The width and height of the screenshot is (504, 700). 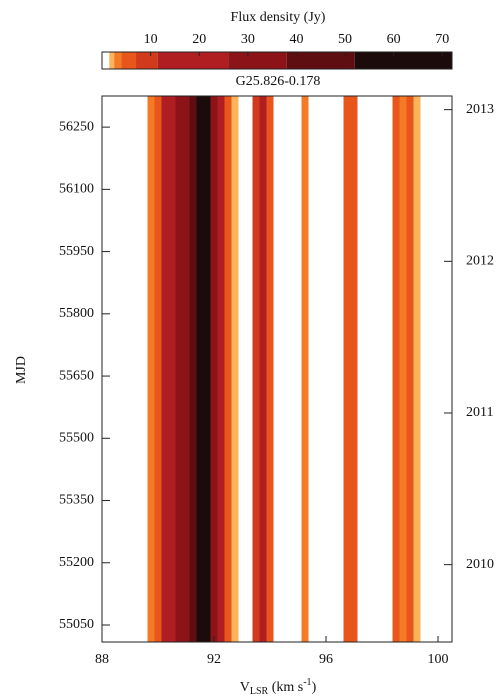 What do you see at coordinates (102, 659) in the screenshot?
I see `x-tick-label: 88` at bounding box center [102, 659].